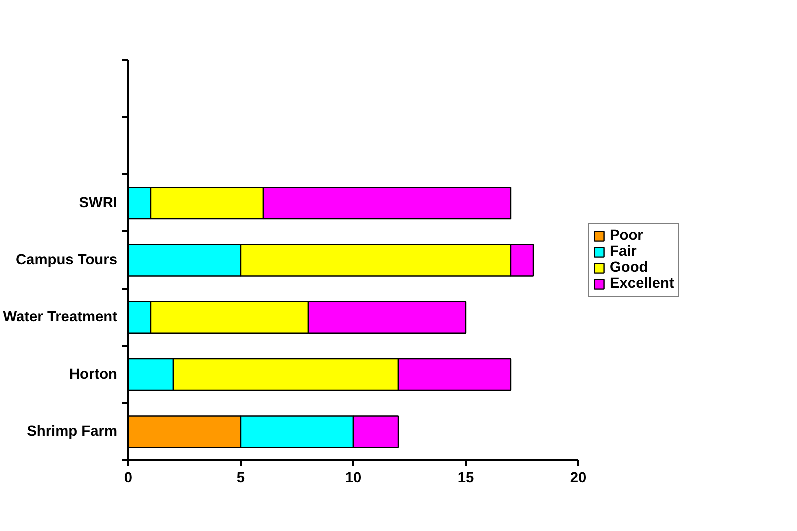 This screenshot has width=797, height=531. I want to click on x-tick-label: 5, so click(241, 478).